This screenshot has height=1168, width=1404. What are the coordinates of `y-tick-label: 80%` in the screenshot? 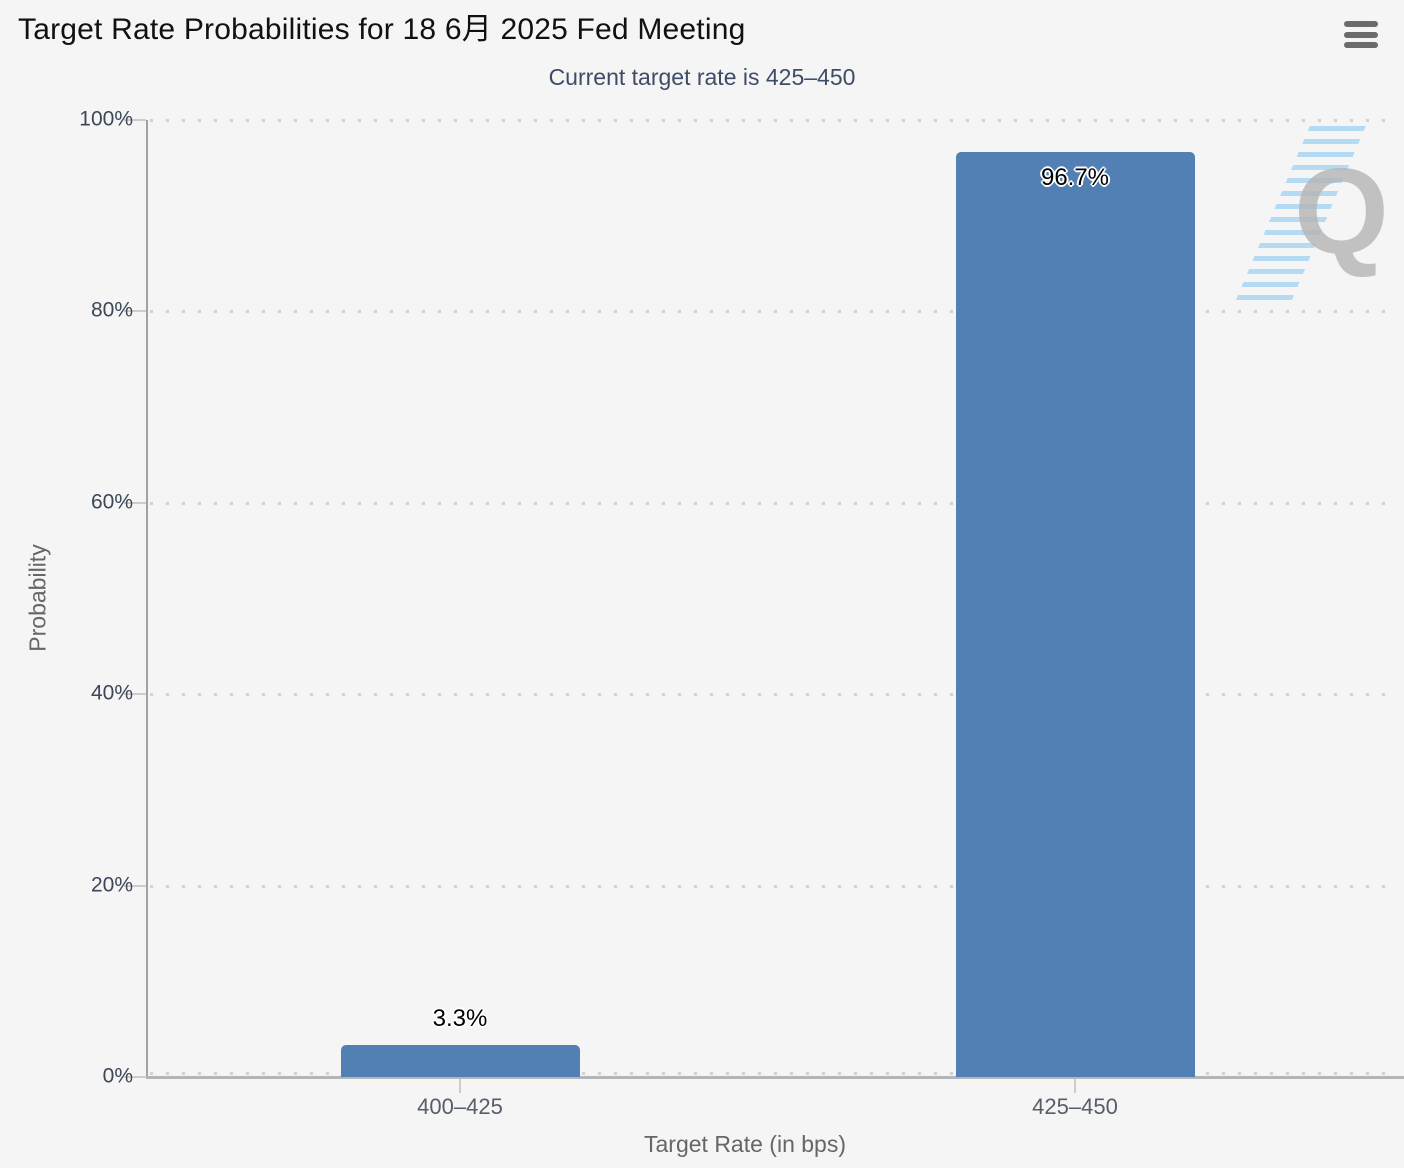 It's located at (111, 310).